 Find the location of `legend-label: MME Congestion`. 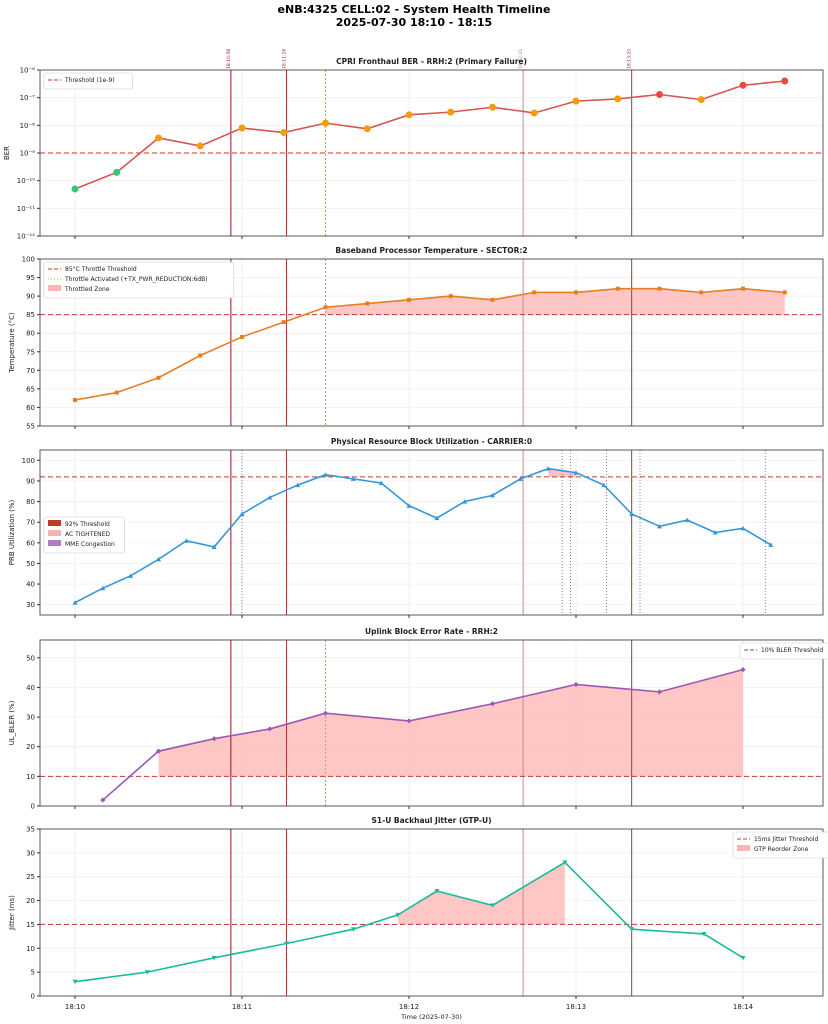

legend-label: MME Congestion is located at coordinates (90, 544).